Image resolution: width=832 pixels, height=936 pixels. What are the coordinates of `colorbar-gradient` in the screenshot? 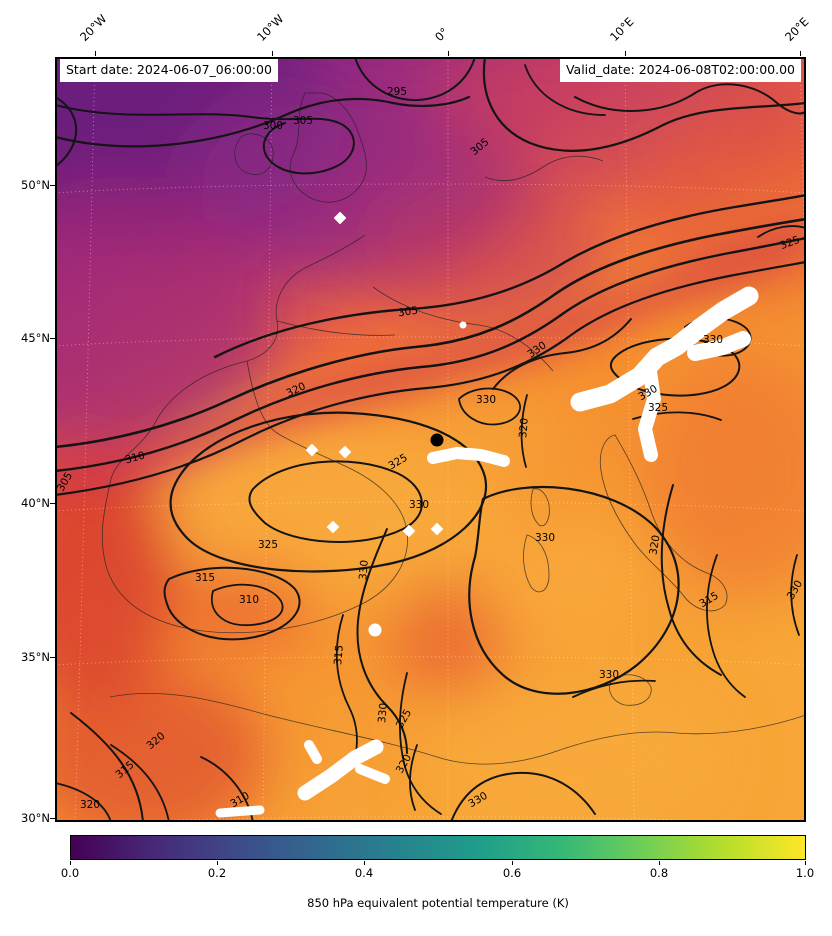 It's located at (438, 847).